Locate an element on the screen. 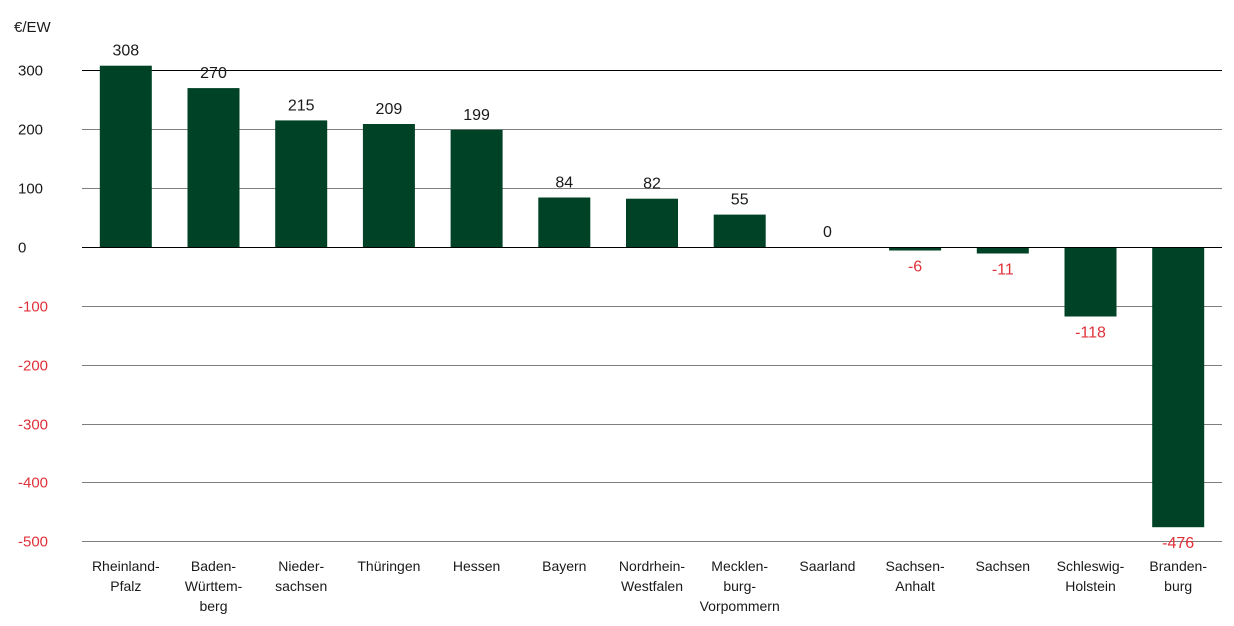  y-axis-ticks: 300 200 100 0 -100 -200 -300 -400 -500 is located at coordinates (33, 307).